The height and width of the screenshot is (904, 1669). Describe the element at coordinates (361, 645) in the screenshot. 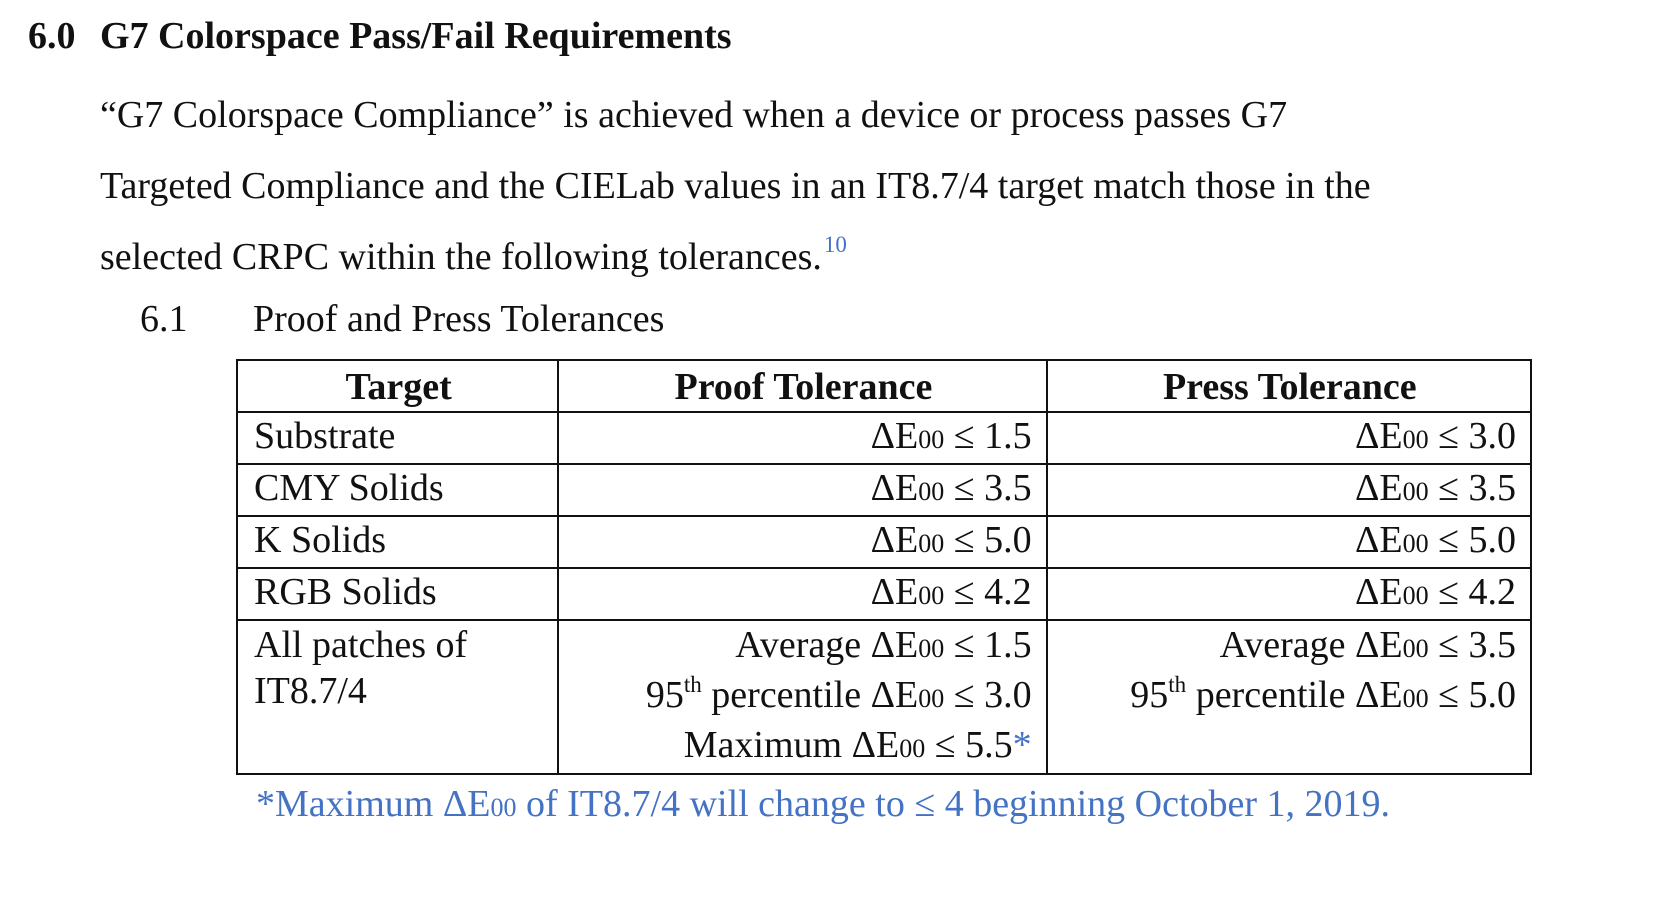

I see `target-line: All patches of` at that location.